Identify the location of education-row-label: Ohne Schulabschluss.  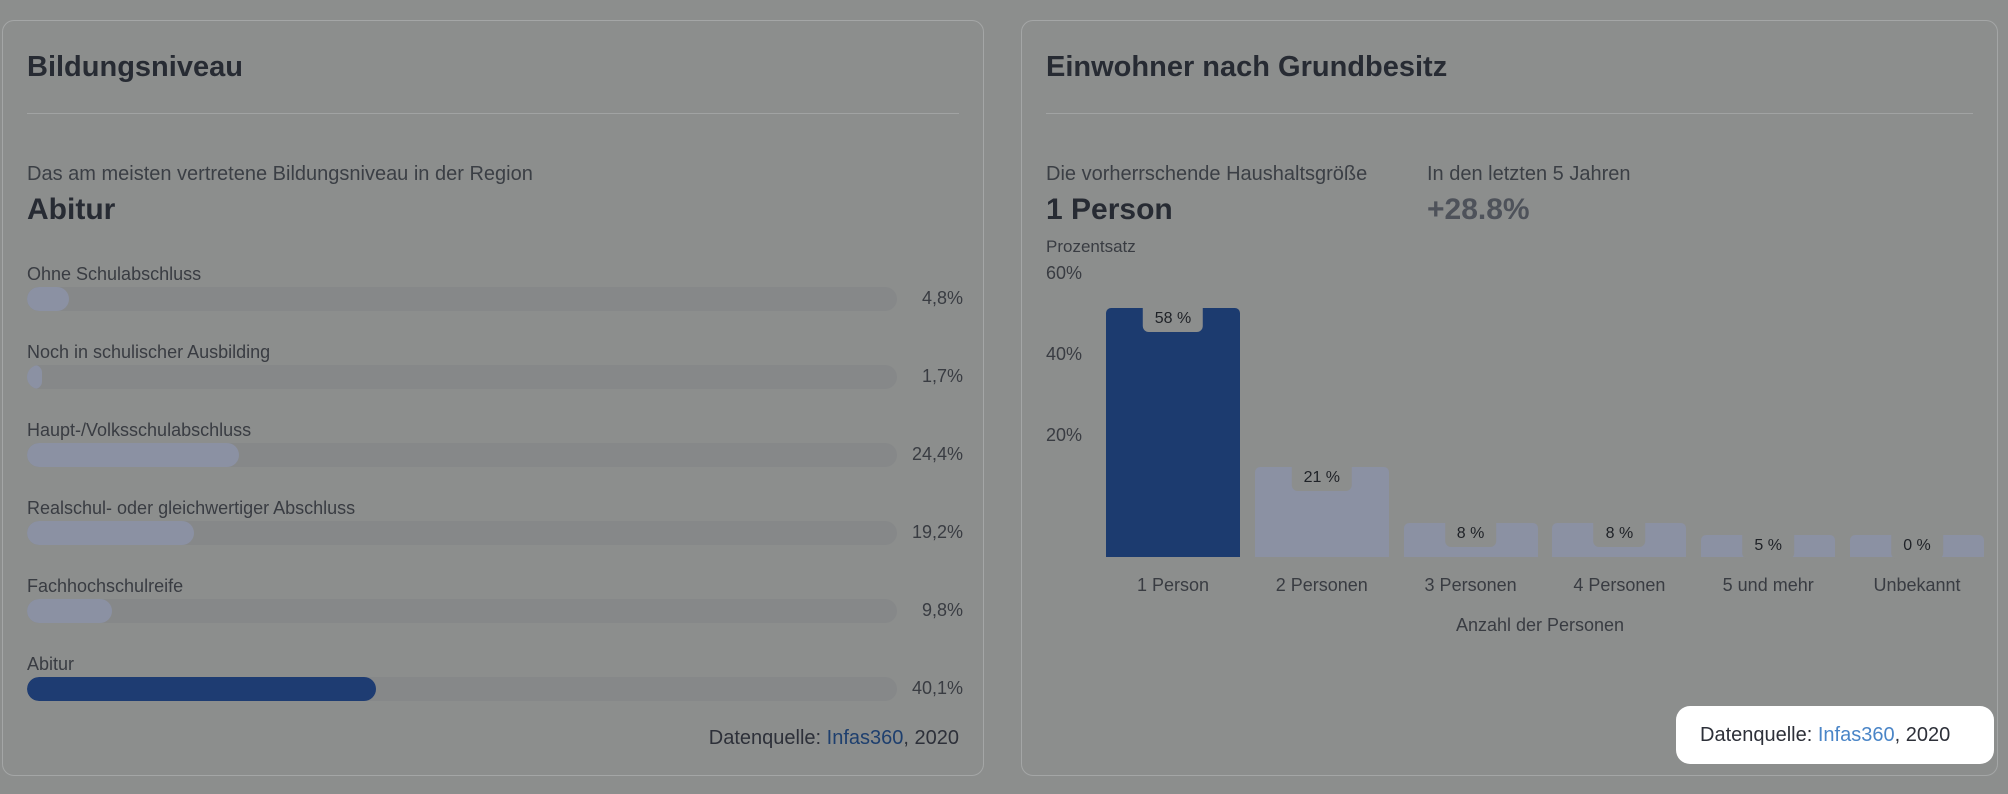
(114, 274).